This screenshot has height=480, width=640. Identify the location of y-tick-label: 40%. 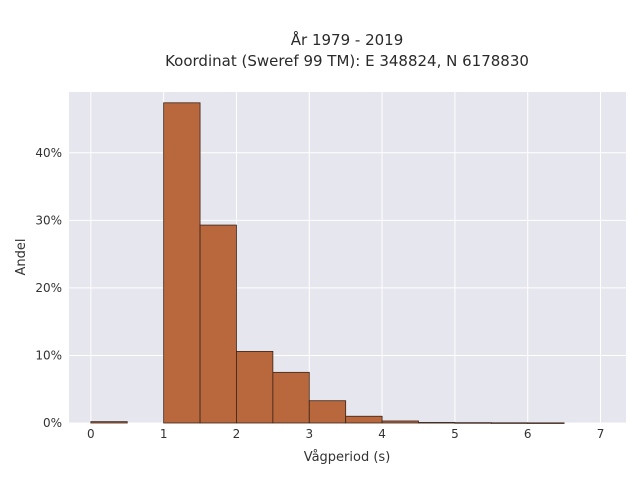
(48, 153).